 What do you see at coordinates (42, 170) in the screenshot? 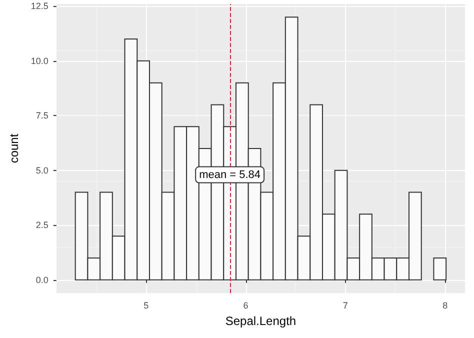
I see `y-tick-label: 5.0` at bounding box center [42, 170].